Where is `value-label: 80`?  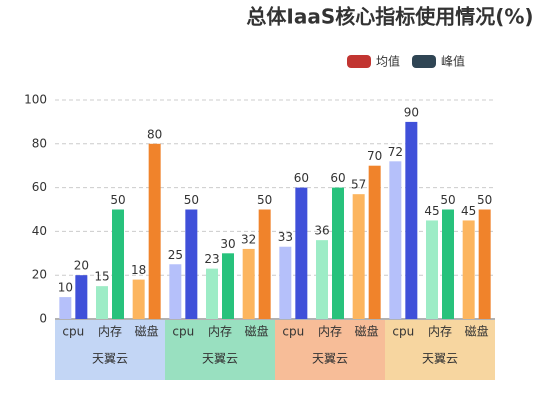
value-label: 80 is located at coordinates (154, 134).